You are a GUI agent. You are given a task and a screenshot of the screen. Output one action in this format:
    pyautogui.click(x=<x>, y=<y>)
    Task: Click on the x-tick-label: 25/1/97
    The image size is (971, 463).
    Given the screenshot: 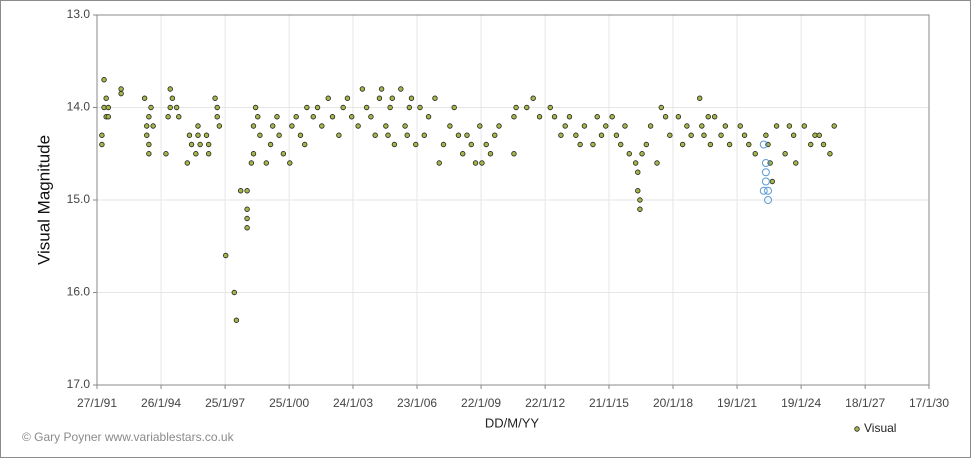 What is the action you would take?
    pyautogui.click(x=225, y=403)
    